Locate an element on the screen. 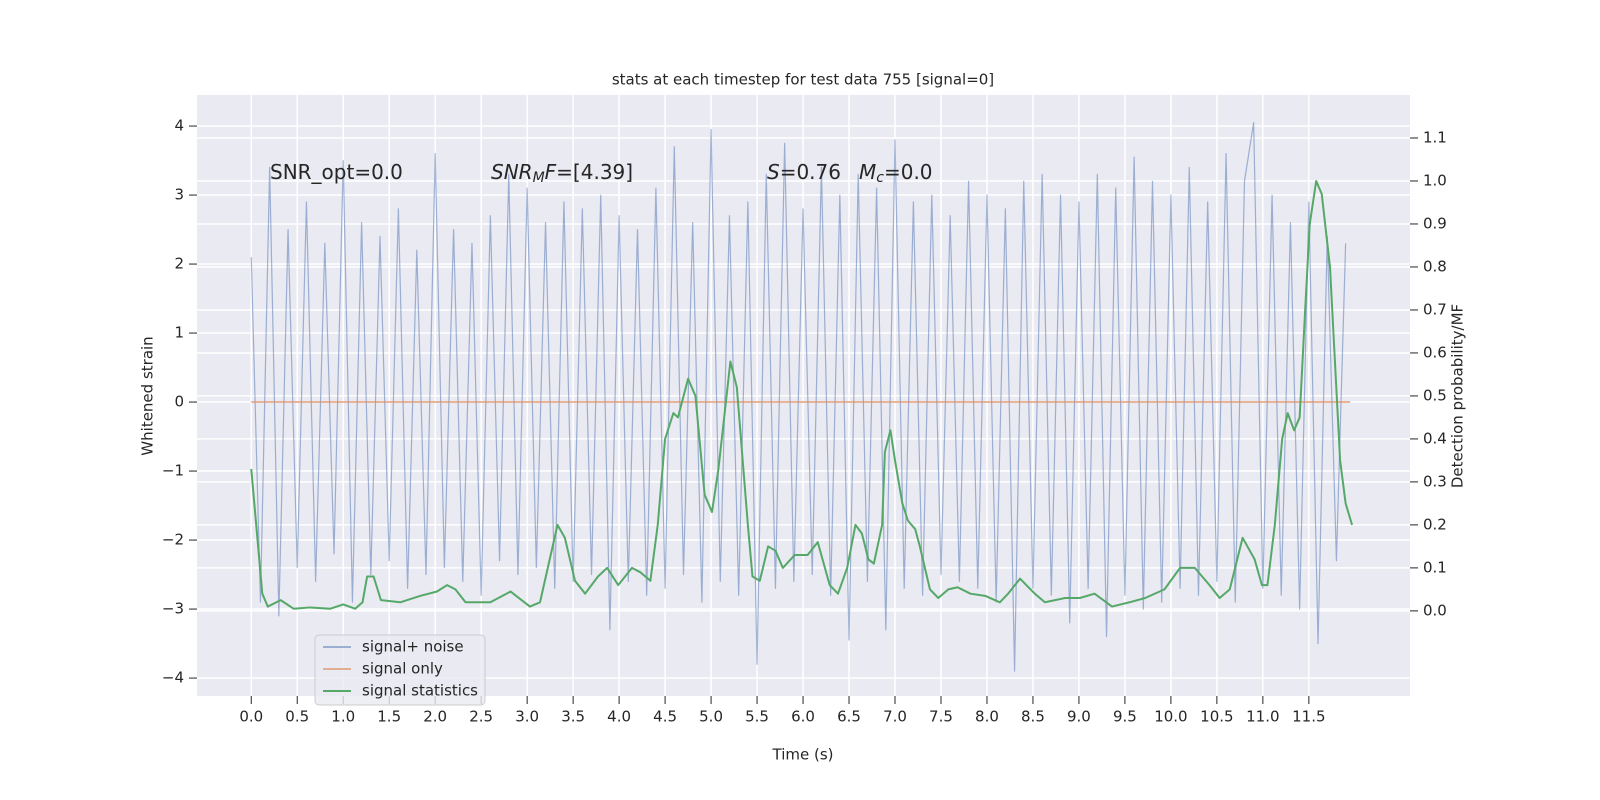  x-tick-label: 1.5 is located at coordinates (389, 717).